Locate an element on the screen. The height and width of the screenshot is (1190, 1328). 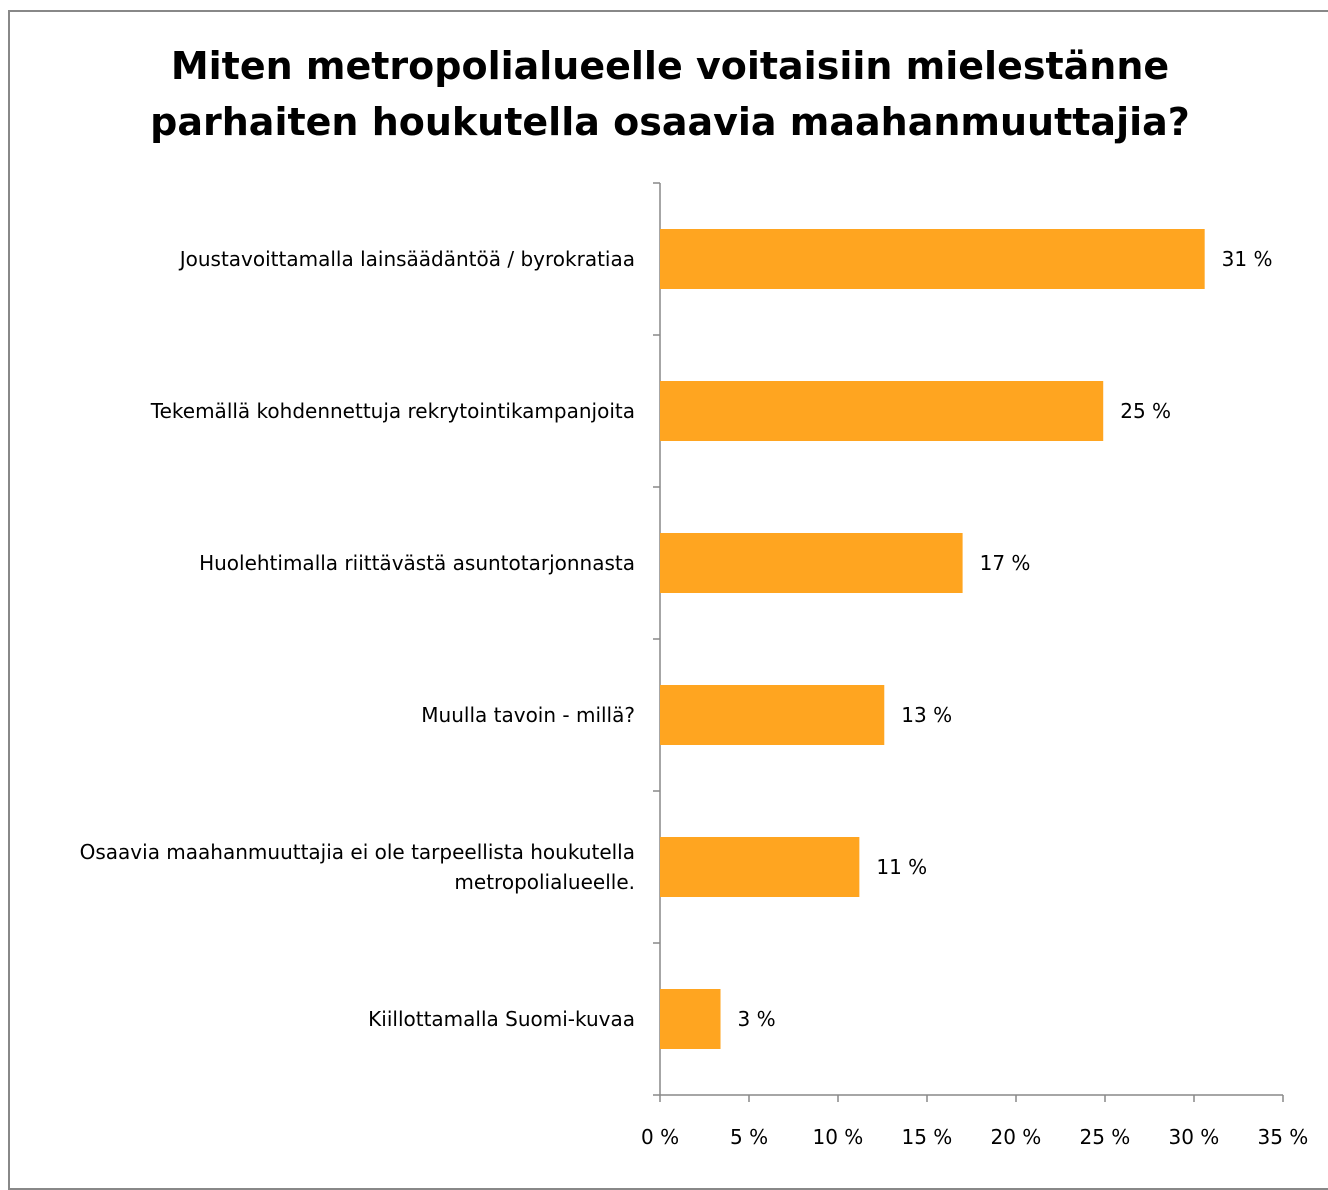
category-label: Muulla tavoin - millä? is located at coordinates (528, 715).